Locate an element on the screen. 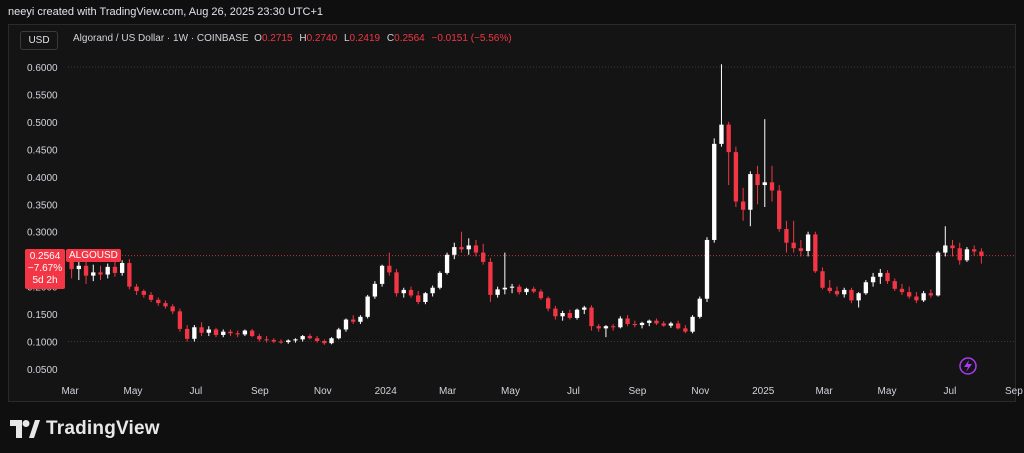 This screenshot has width=1024, height=453. y-tick-label: 0.1500 is located at coordinates (42, 315).